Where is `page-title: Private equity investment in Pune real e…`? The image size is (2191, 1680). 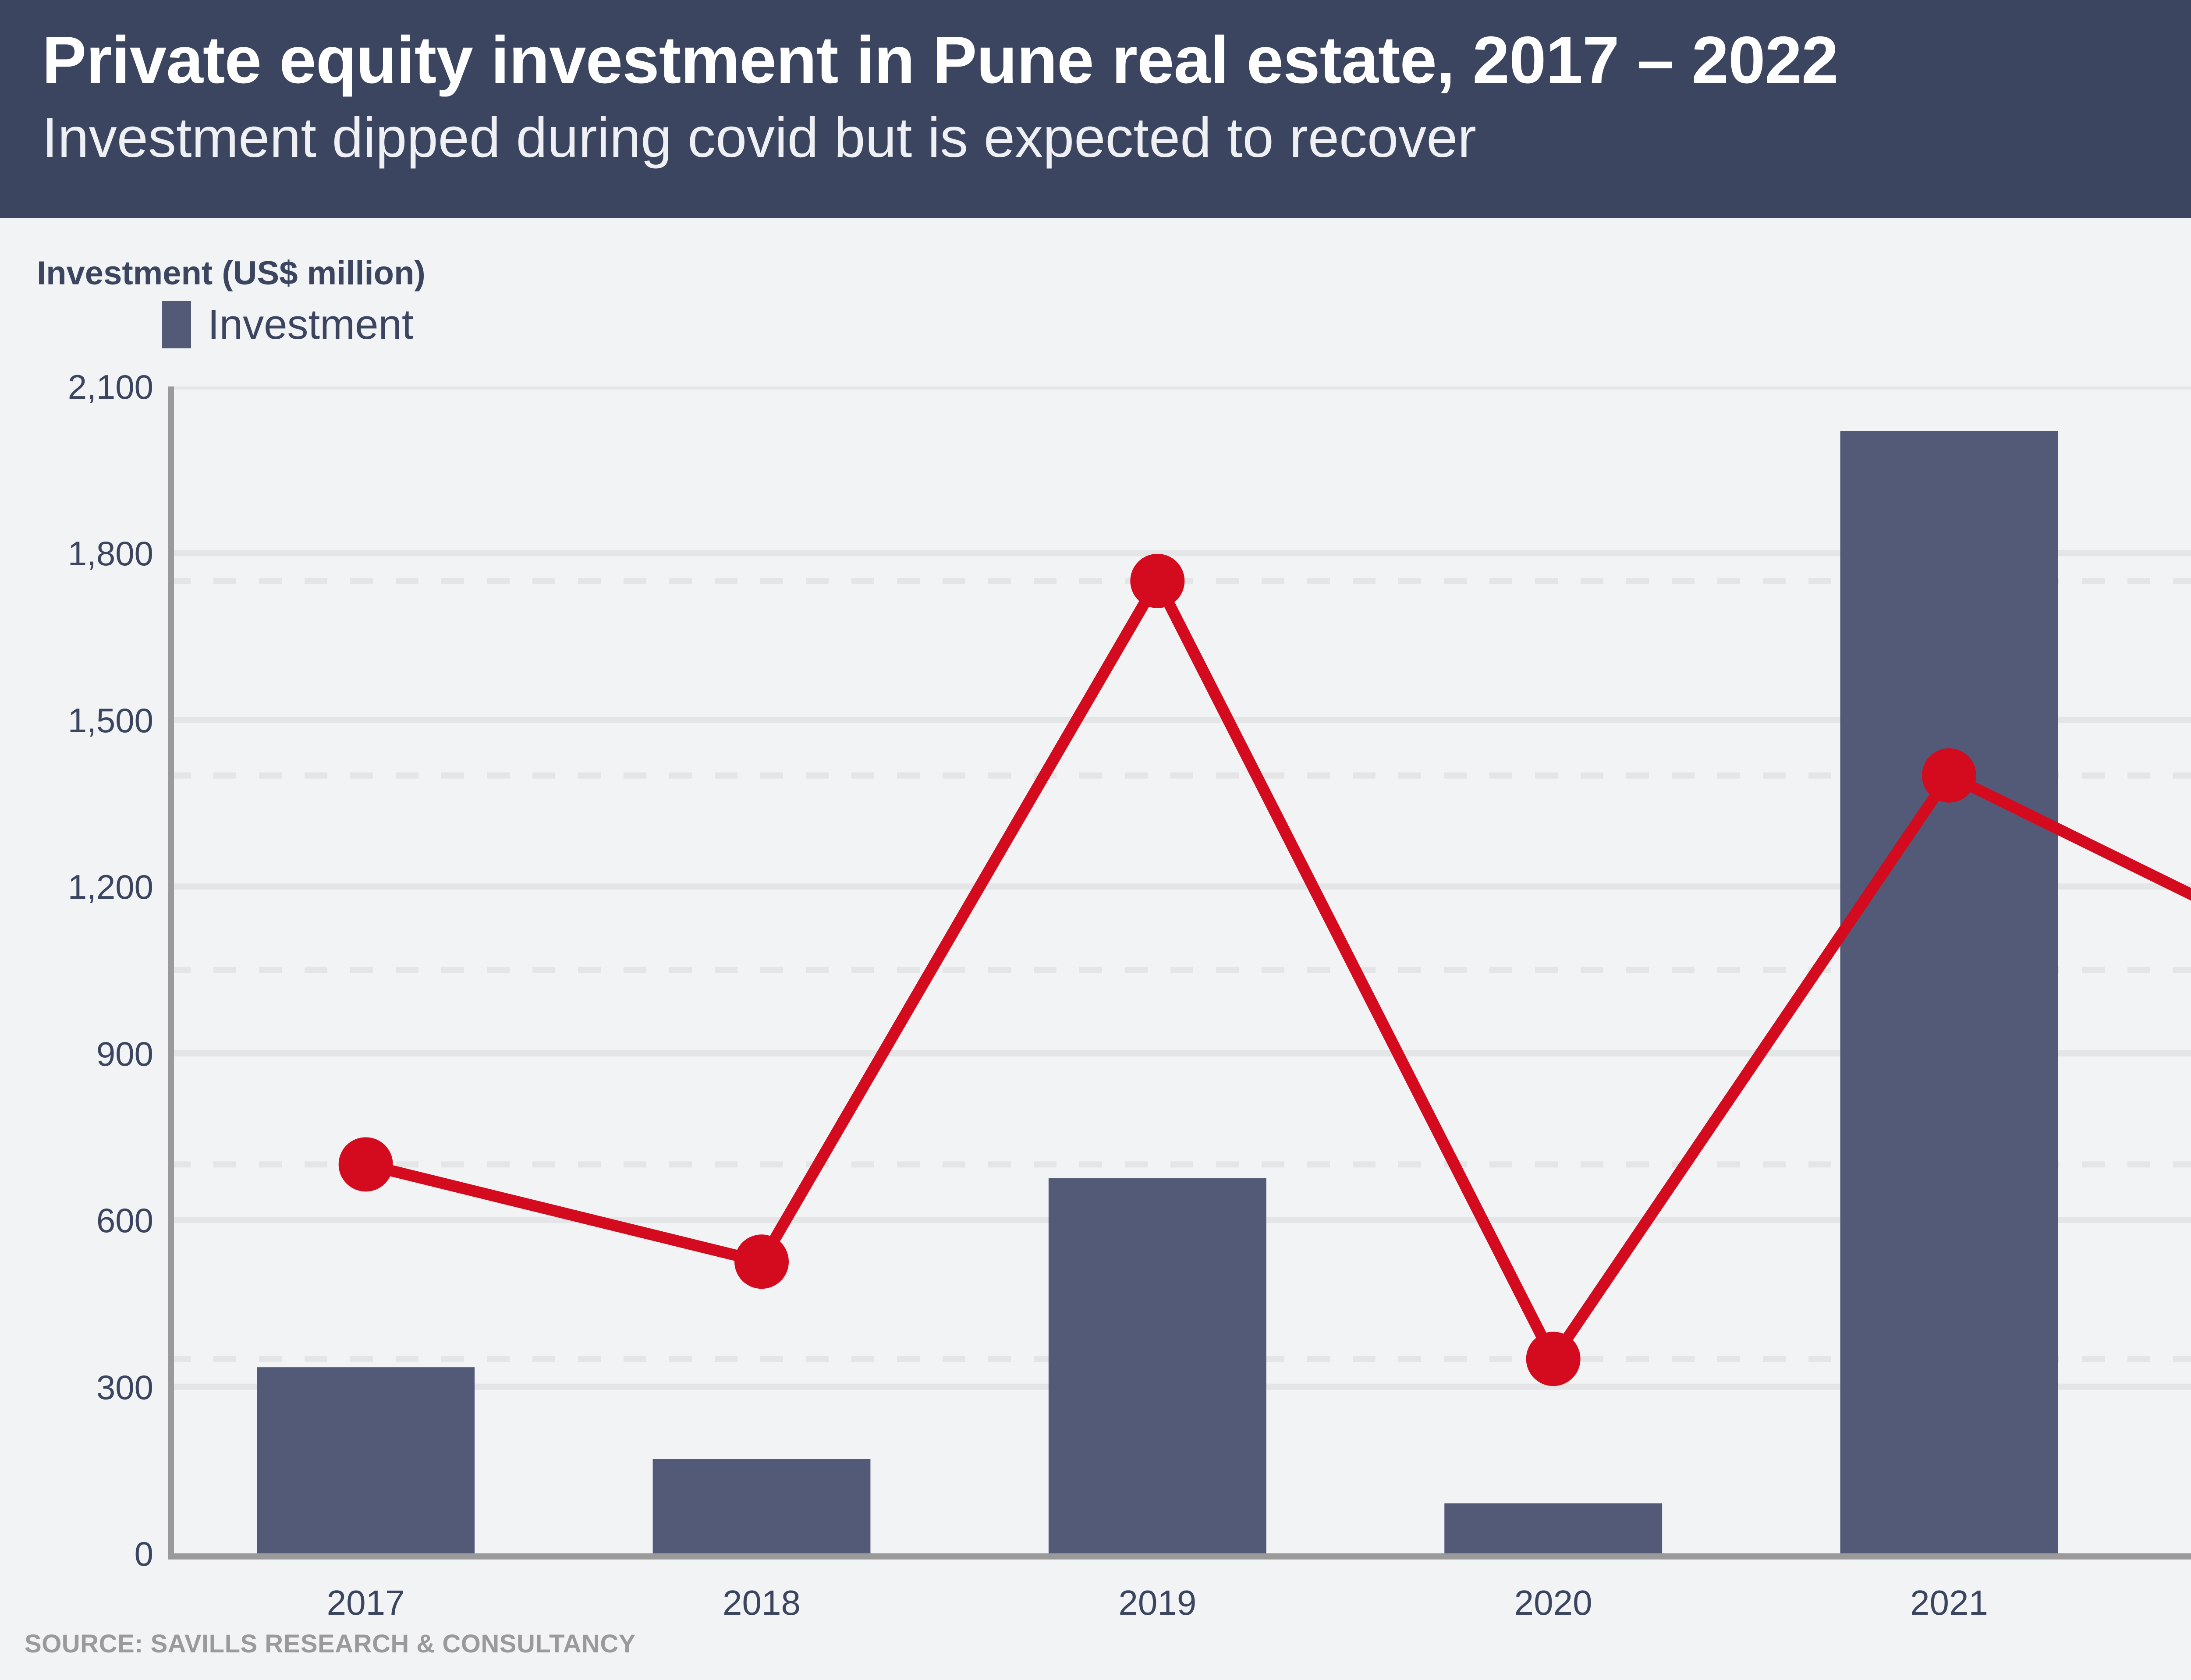
page-title: Private equity investment in Pune real e… is located at coordinates (941, 60).